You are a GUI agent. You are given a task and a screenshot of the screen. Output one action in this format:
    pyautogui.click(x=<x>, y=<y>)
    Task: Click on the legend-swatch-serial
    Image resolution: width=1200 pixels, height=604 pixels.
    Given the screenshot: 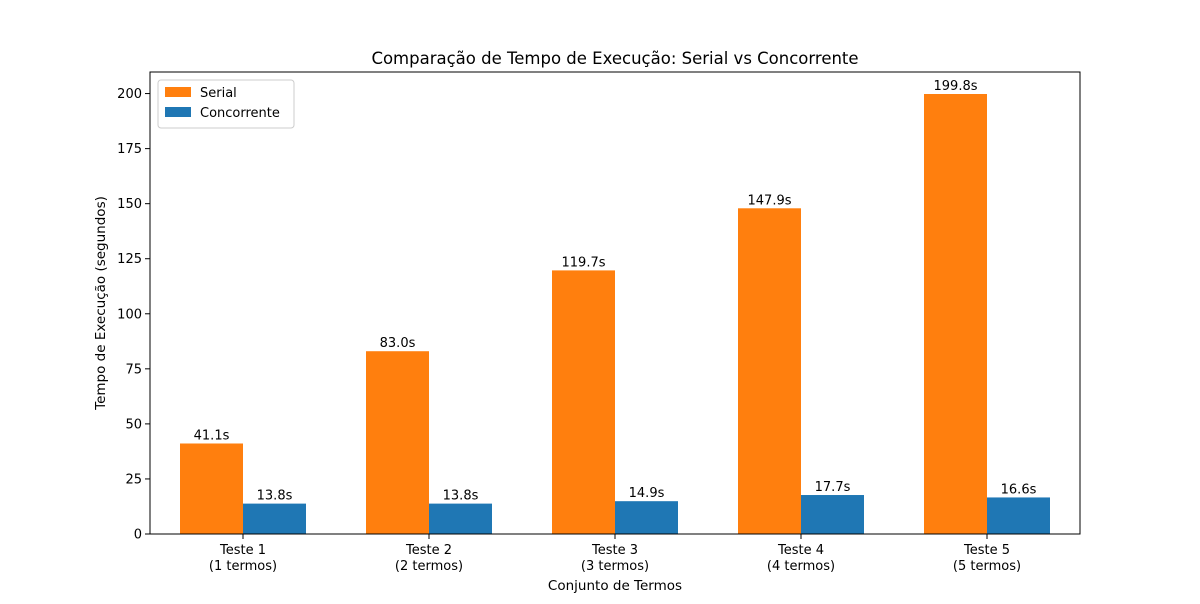 What is the action you would take?
    pyautogui.click(x=178, y=92)
    